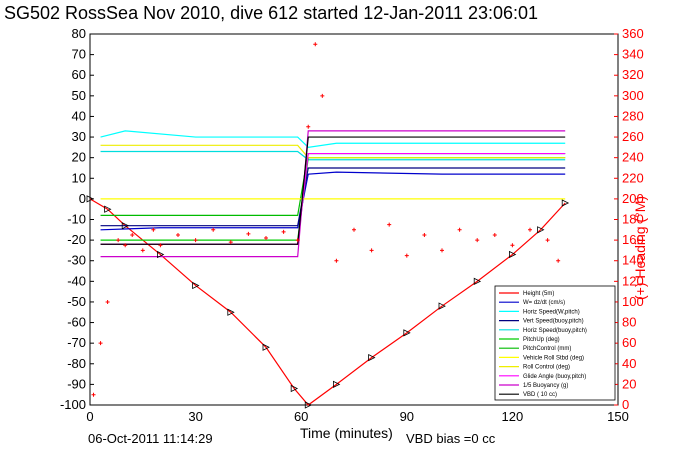 The width and height of the screenshot is (681, 454). Describe the element at coordinates (633, 239) in the screenshot. I see `y-right-tick-label: 160` at that location.